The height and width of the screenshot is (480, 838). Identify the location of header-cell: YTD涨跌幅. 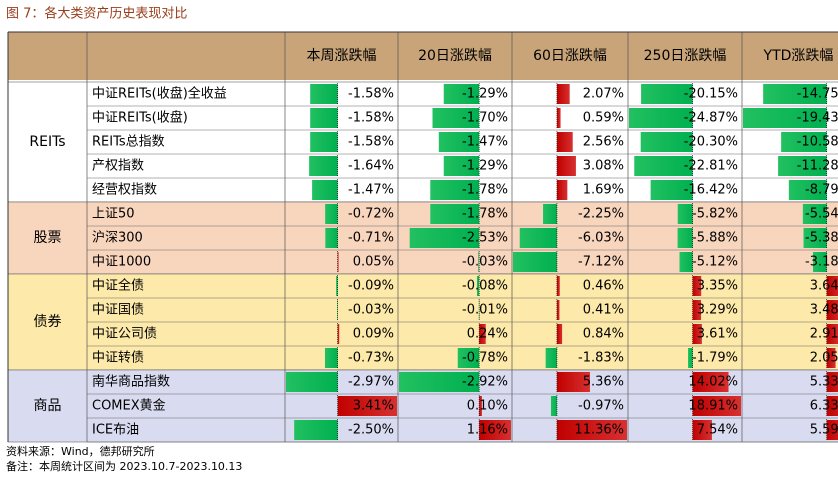
(798, 56).